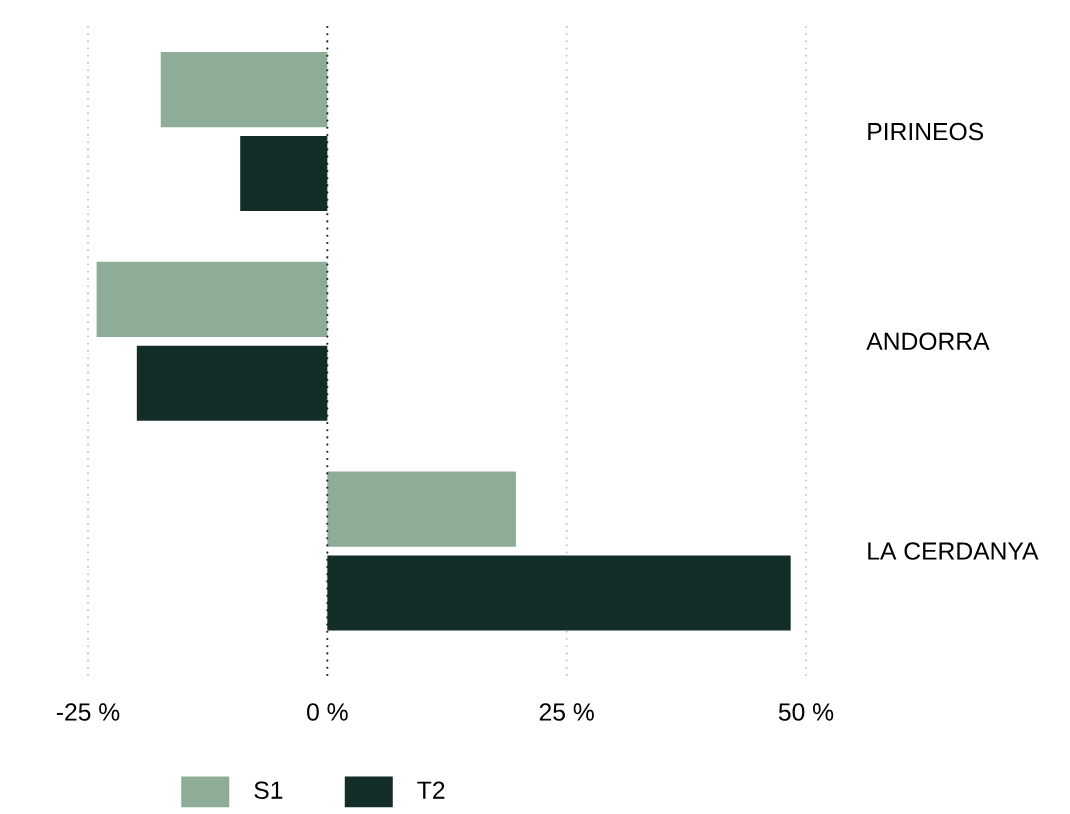 This screenshot has height=814, width=1070. I want to click on y-tick-label: PIRINEOS, so click(926, 131).